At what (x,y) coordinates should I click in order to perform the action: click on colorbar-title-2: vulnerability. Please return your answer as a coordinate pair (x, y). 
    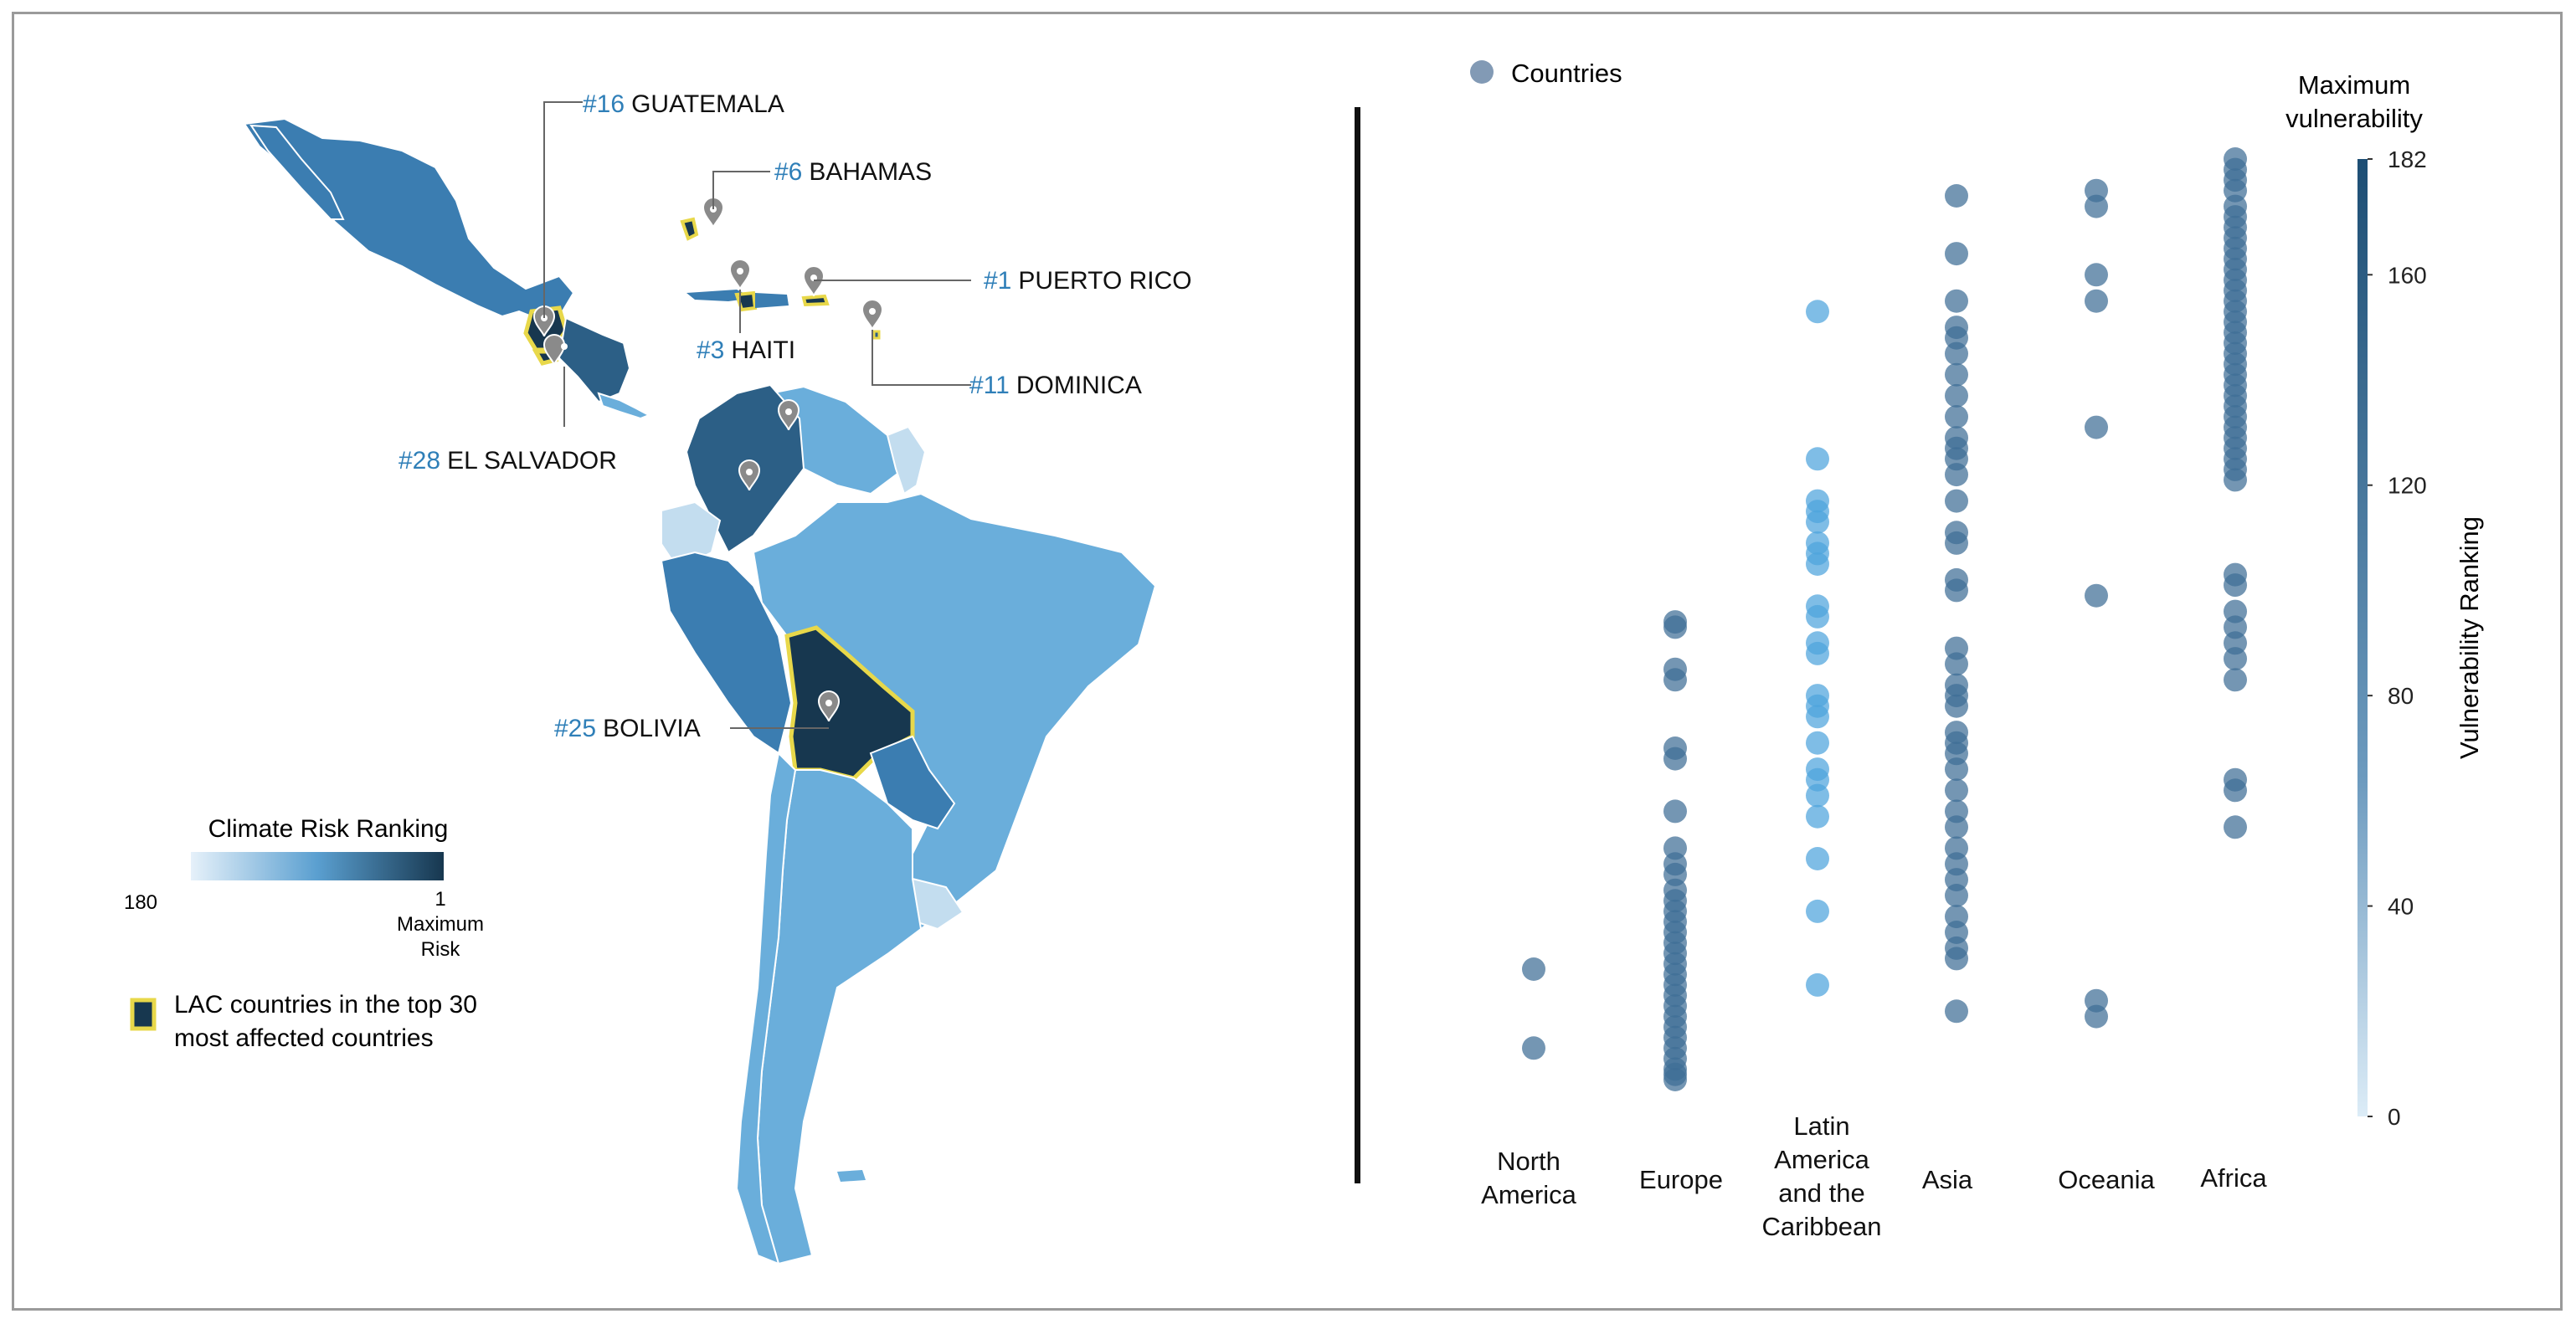
    Looking at the image, I should click on (2354, 119).